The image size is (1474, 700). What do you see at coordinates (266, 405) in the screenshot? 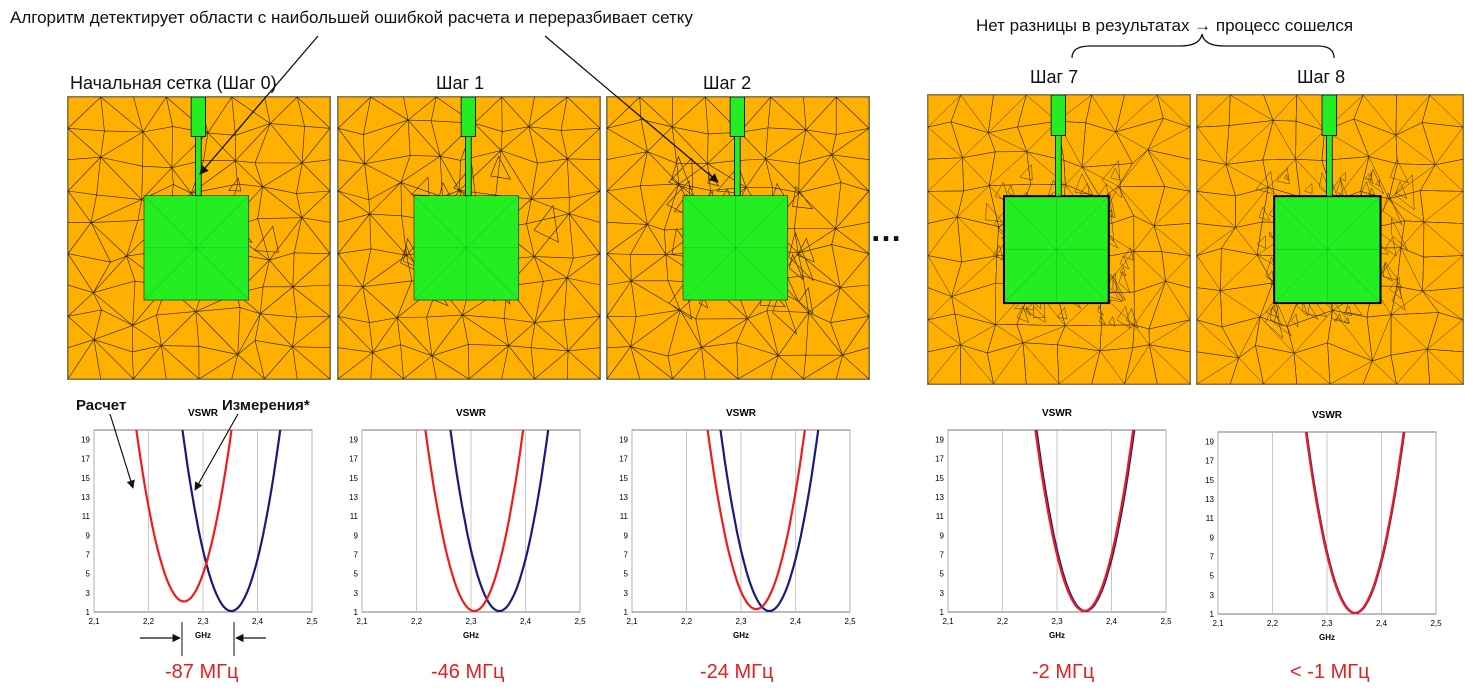
I see `legend-measurement-label: Измерения*` at bounding box center [266, 405].